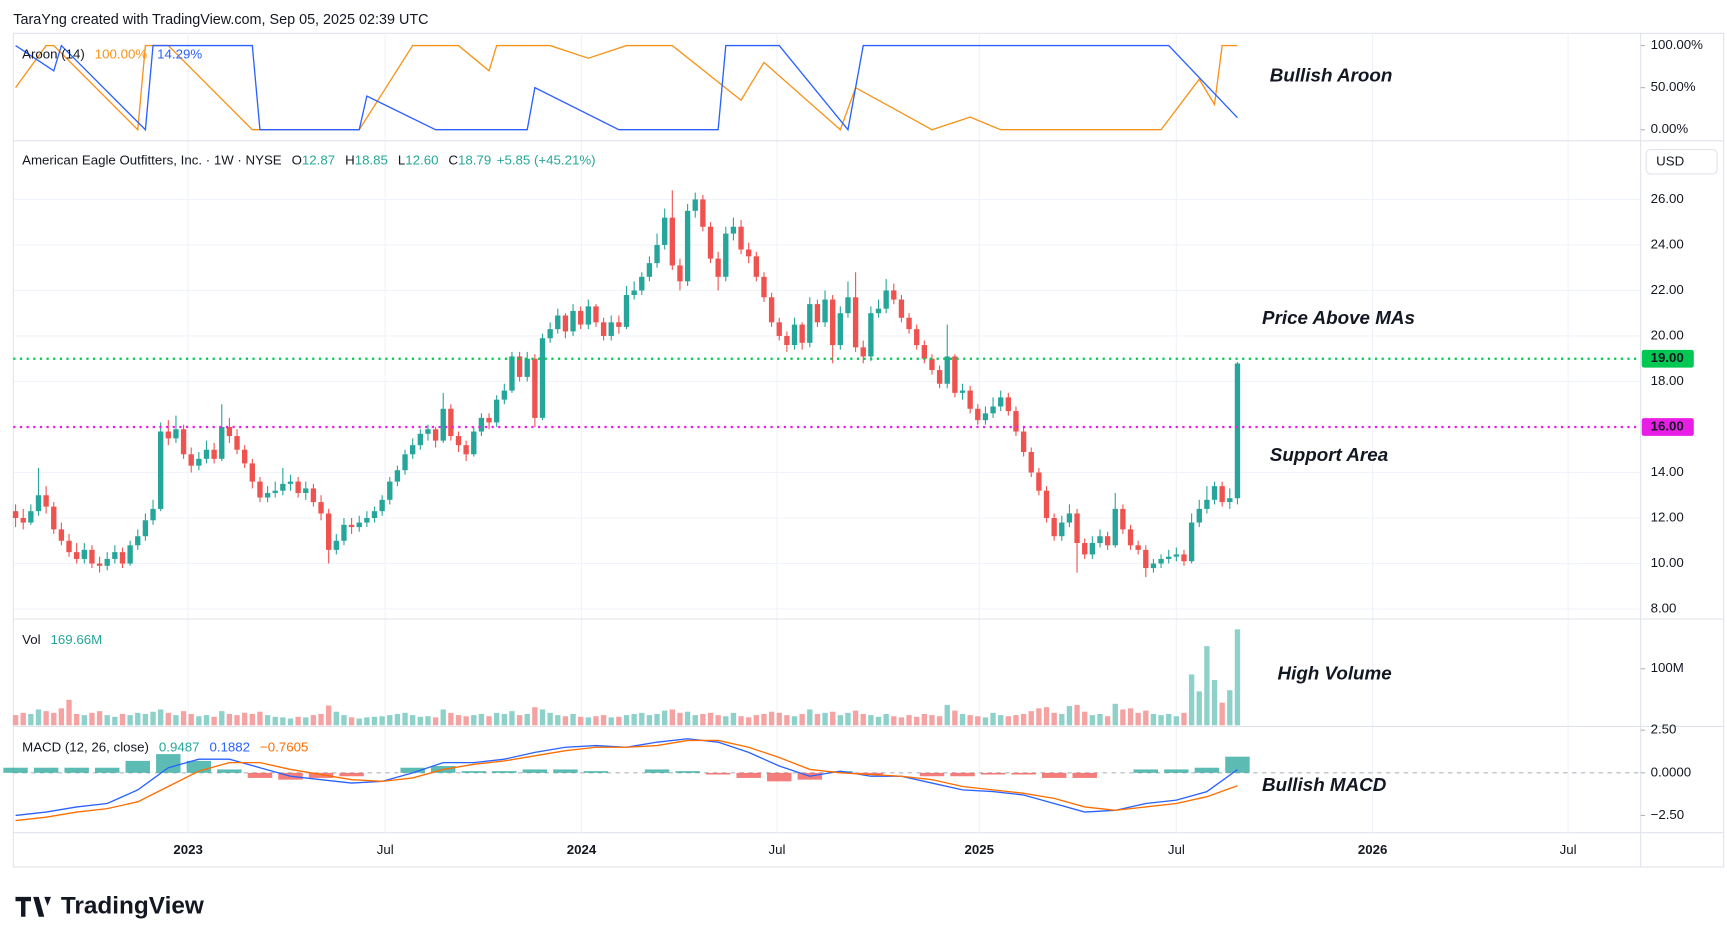 The width and height of the screenshot is (1727, 938). What do you see at coordinates (1331, 75) in the screenshot?
I see `annotation: Bullish Aroon` at bounding box center [1331, 75].